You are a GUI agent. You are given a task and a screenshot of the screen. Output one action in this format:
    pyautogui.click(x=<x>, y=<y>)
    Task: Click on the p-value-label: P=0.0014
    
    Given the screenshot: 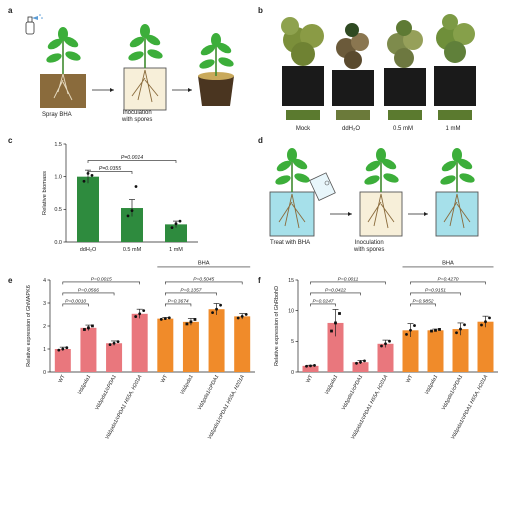 What is the action you would take?
    pyautogui.click(x=132, y=158)
    